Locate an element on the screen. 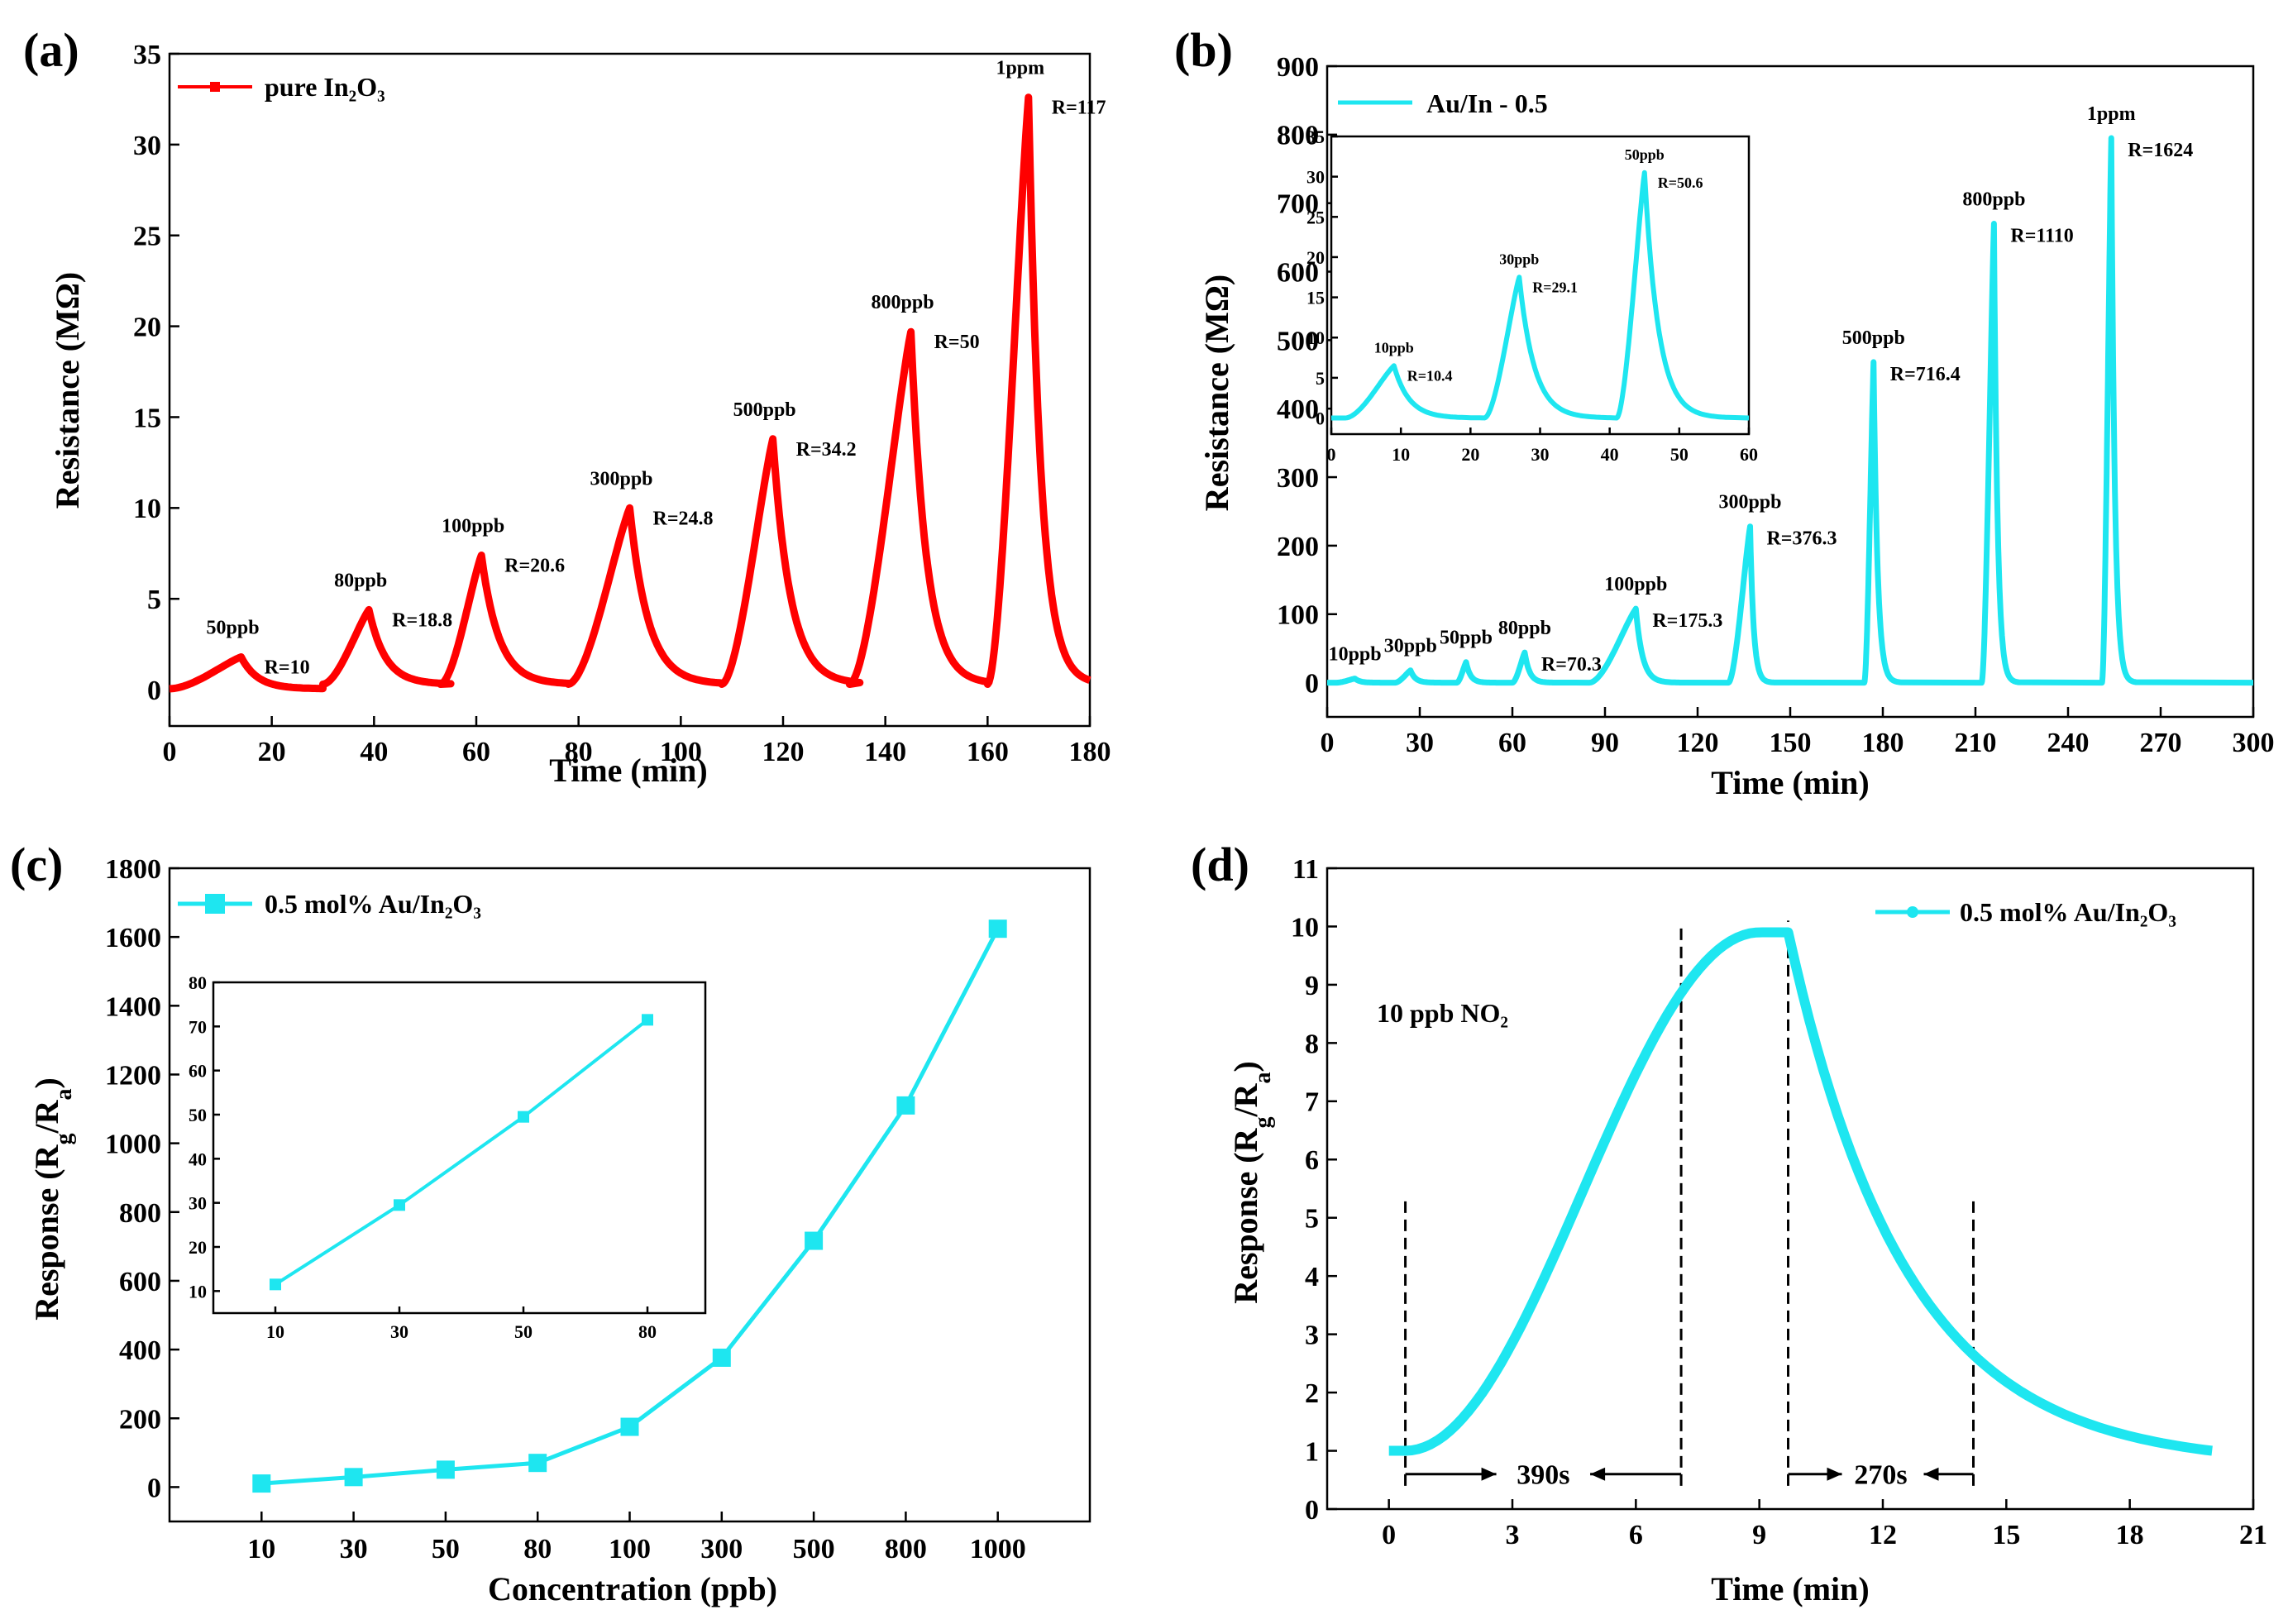 The image size is (2288, 1624). panel-b-inset-y-tick-label: 10 is located at coordinates (1315, 337).